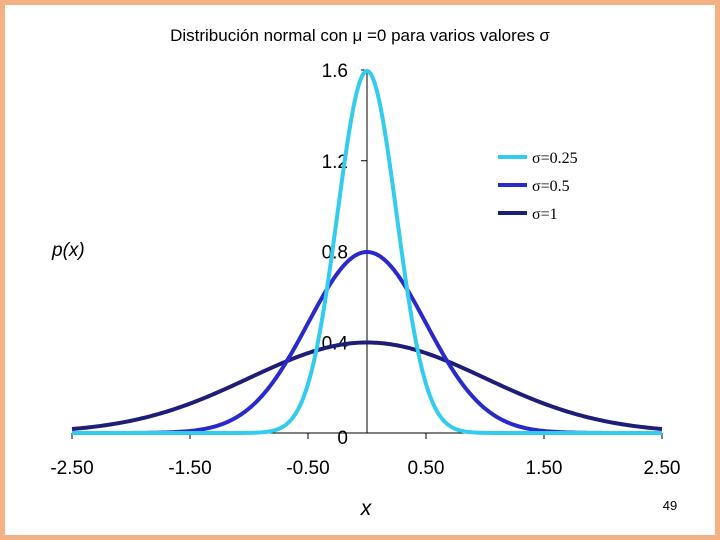 This screenshot has height=540, width=720. Describe the element at coordinates (555, 158) in the screenshot. I see `legend-entry-1: σ=0.25` at that location.